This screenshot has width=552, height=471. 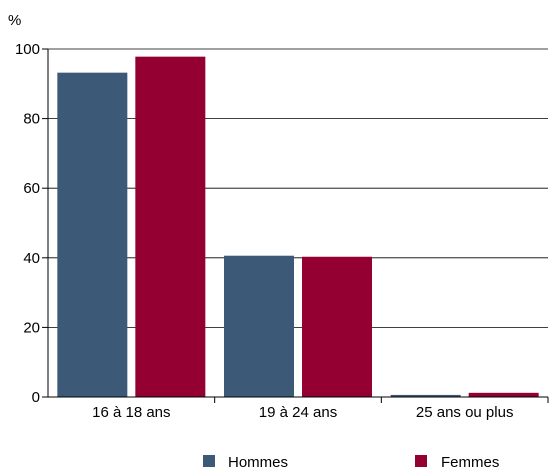 I want to click on x-axis-ticks: 16 à 18 ans 19 à 24 ans 25 ans ou plus, so click(x=320, y=409).